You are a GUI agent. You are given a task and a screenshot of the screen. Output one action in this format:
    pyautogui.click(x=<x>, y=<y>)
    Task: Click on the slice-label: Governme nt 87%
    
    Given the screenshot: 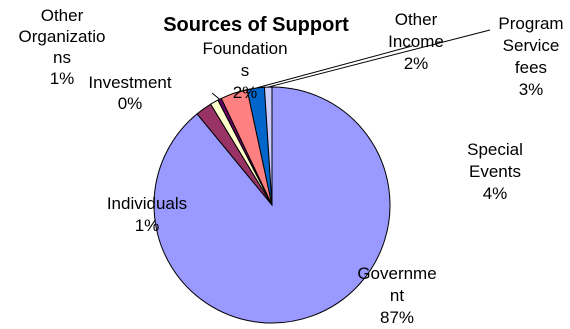 What is the action you would take?
    pyautogui.click(x=396, y=295)
    